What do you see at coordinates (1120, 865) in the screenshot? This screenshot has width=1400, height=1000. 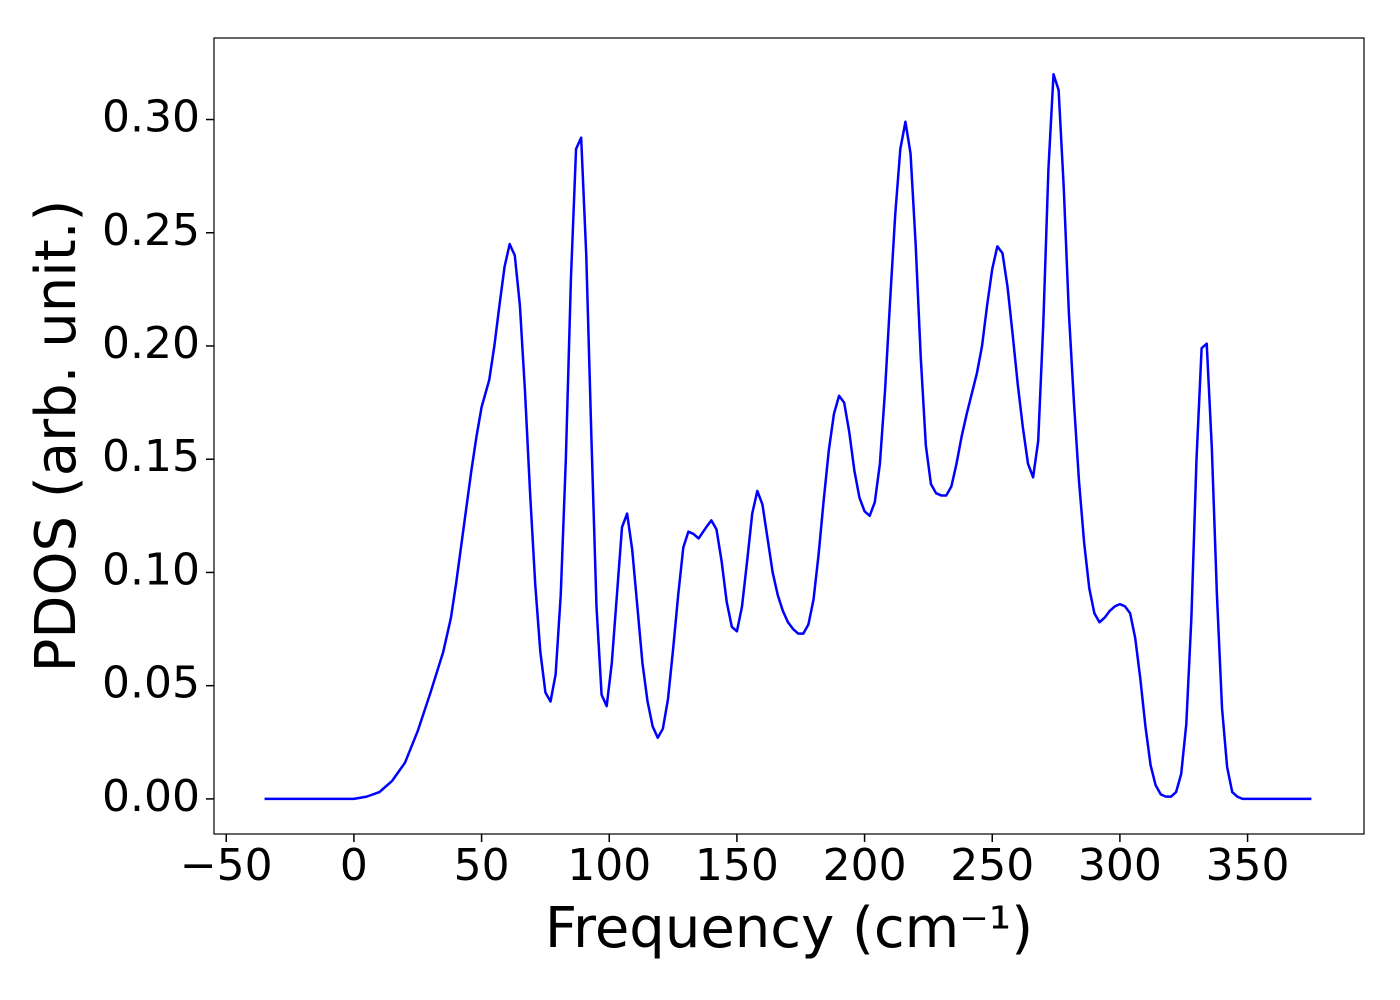 I see `x-tick-label: 300` at bounding box center [1120, 865].